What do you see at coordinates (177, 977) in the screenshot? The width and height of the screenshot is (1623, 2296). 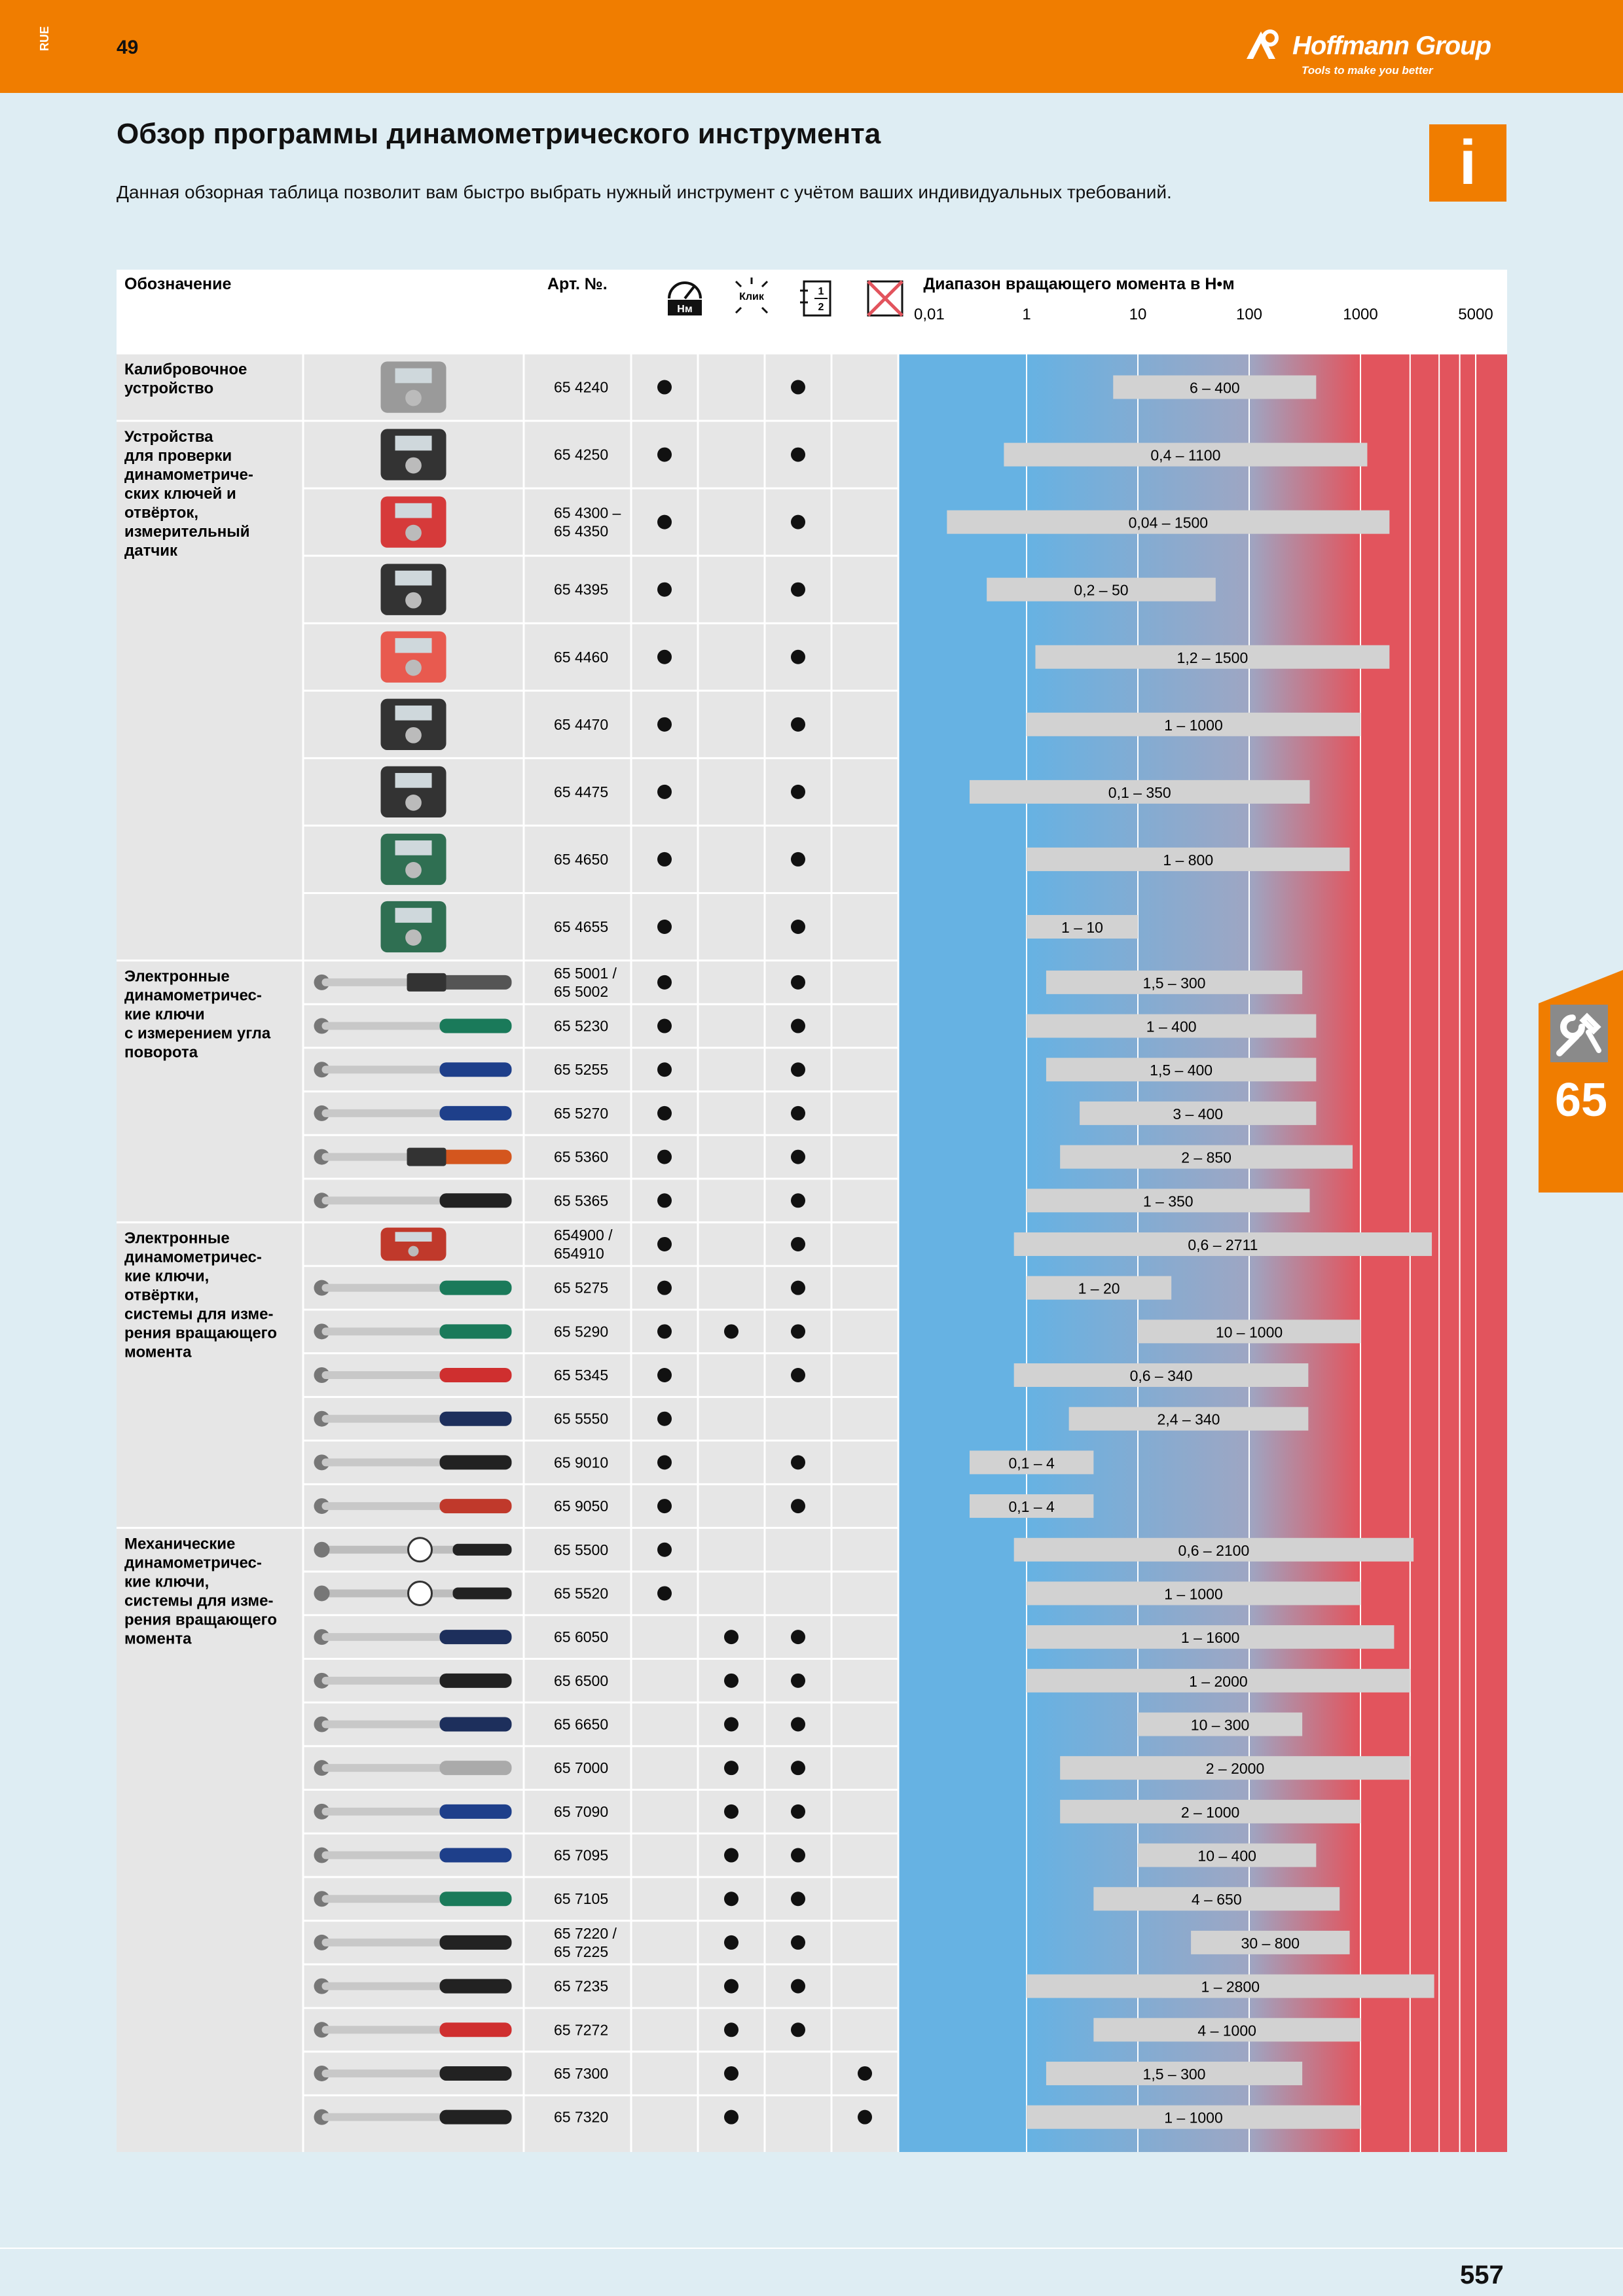 I see `group-label: Электронные` at bounding box center [177, 977].